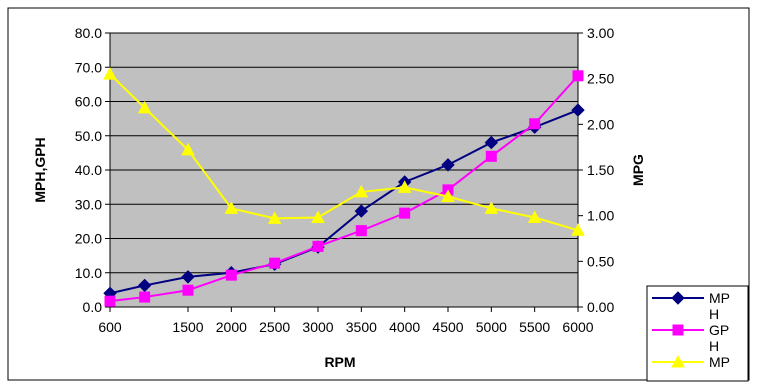 The image size is (760, 385). What do you see at coordinates (88, 33) in the screenshot?
I see `left-y-tick-label: 80.0` at bounding box center [88, 33].